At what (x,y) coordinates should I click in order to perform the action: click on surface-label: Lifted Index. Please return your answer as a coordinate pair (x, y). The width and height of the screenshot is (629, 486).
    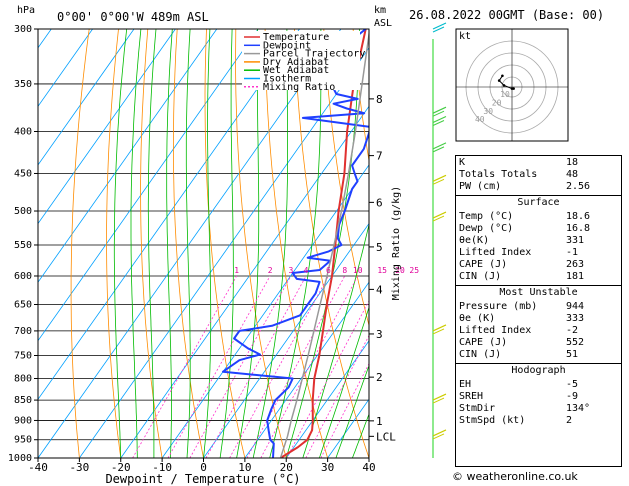
    Looking at the image, I should click on (495, 252).